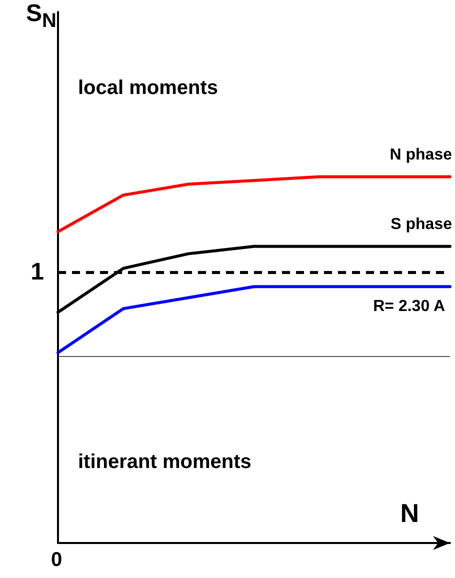  I want to click on annotation: itinerant moments, so click(165, 462).